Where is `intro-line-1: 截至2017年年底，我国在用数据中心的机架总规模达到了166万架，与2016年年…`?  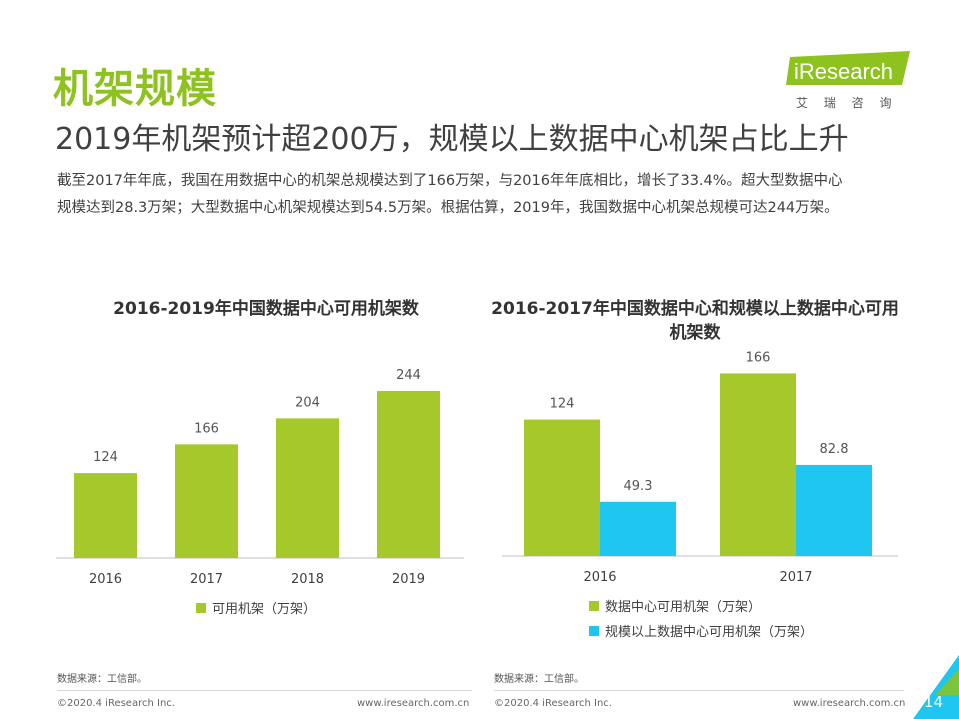
intro-line-1: 截至2017年年底，我国在用数据中心的机架总规模达到了166万架，与2016年年… is located at coordinates (450, 181).